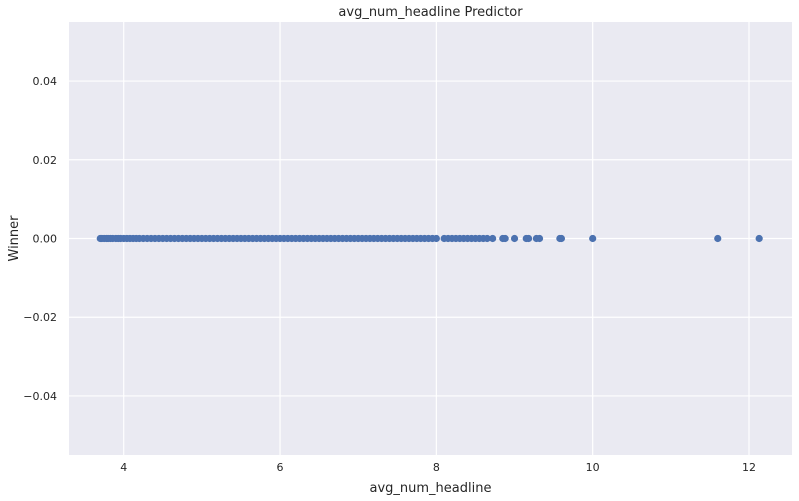 The height and width of the screenshot is (501, 799). I want to click on data-points, so click(429, 238).